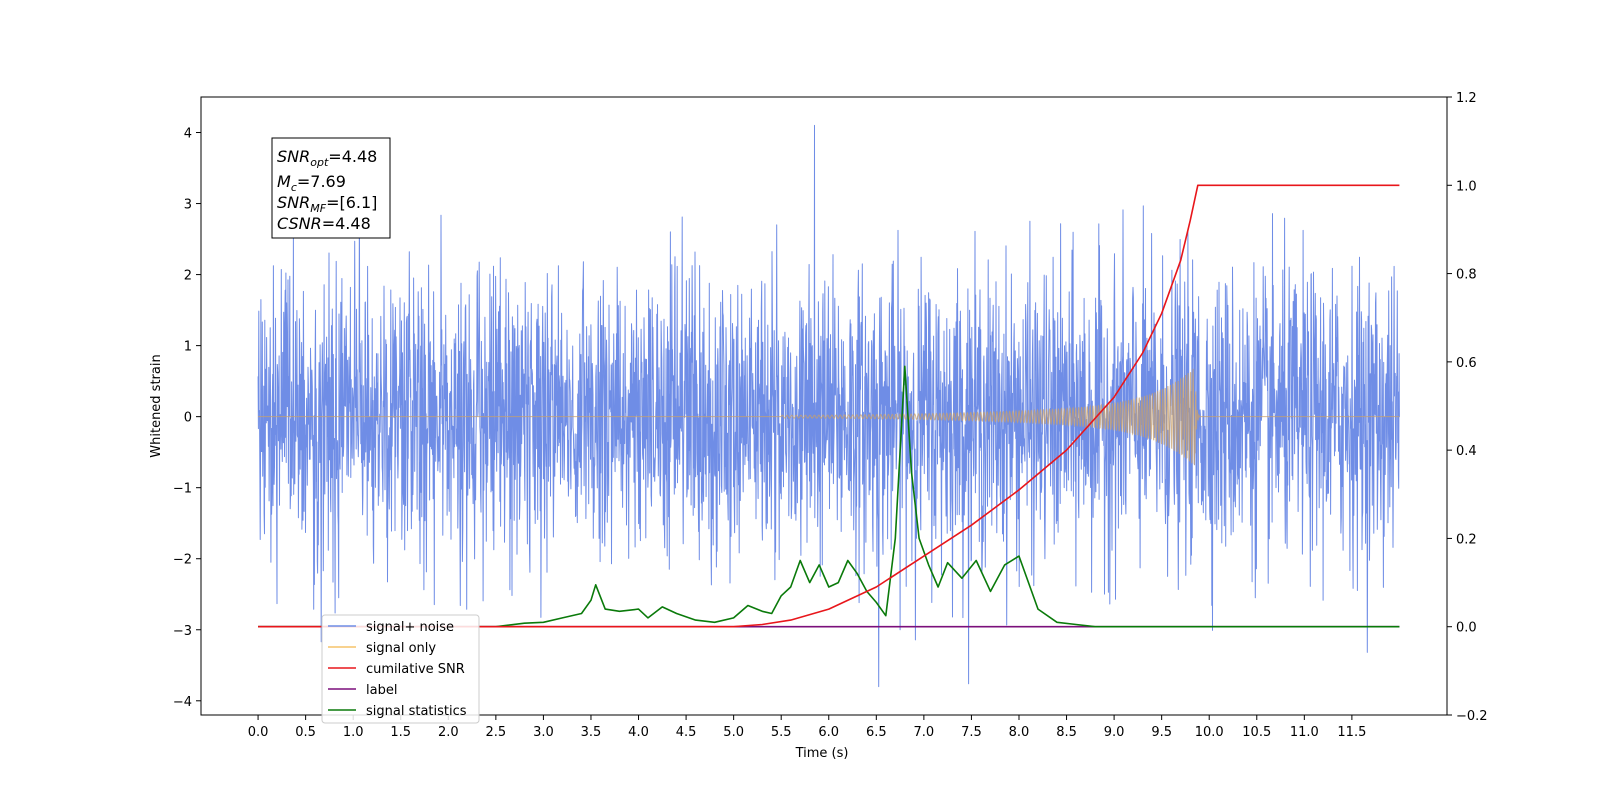 Image resolution: width=1600 pixels, height=800 pixels. What do you see at coordinates (638, 732) in the screenshot?
I see `x-tick-label: 4.0` at bounding box center [638, 732].